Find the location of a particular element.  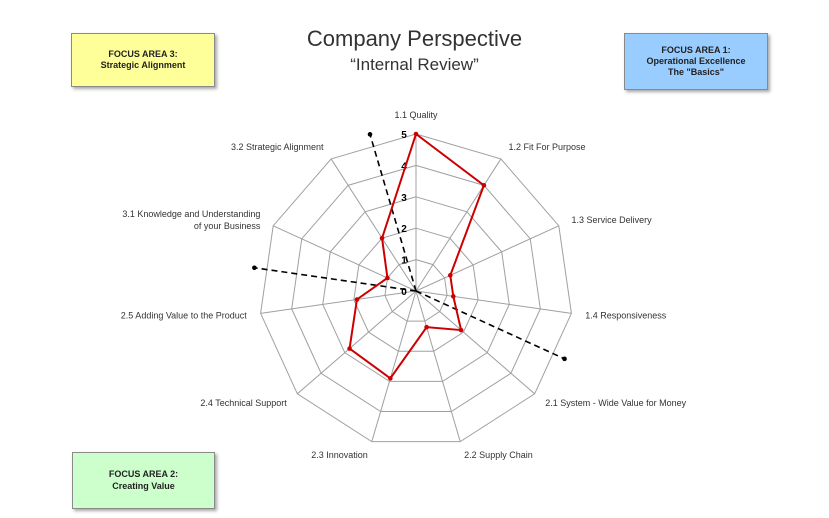

data-series-line is located at coordinates (417, 256).